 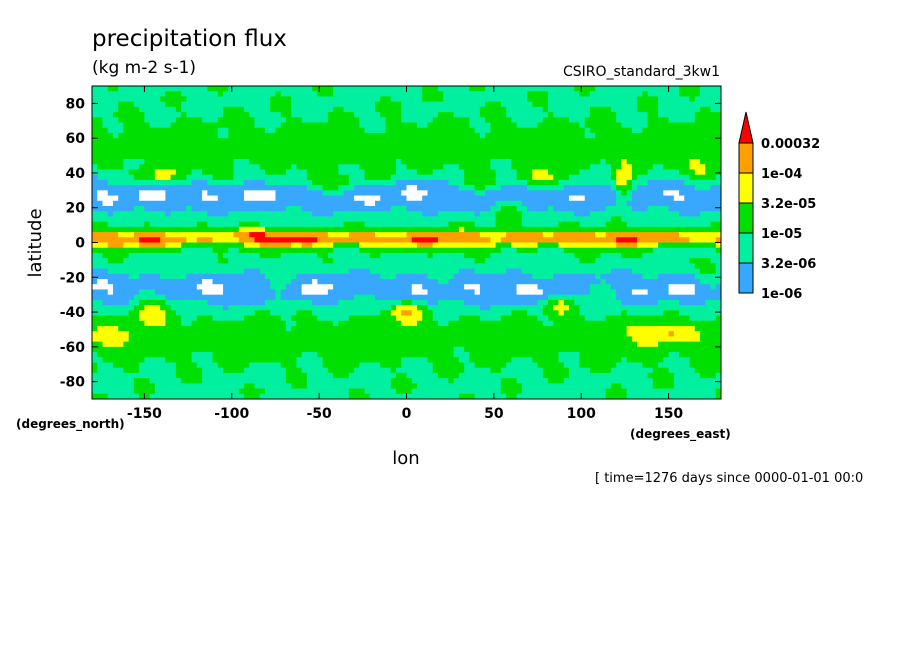 What do you see at coordinates (35, 242) in the screenshot?
I see `y-axis-label: latitude` at bounding box center [35, 242].